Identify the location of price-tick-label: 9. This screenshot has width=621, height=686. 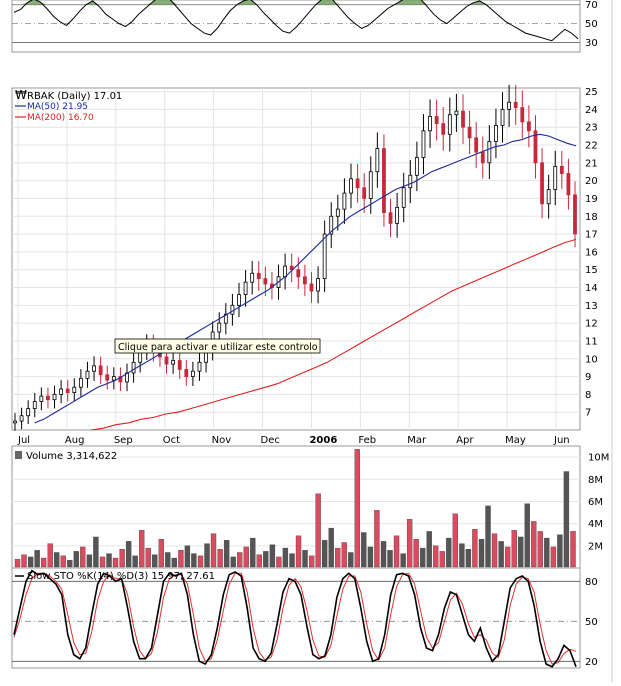
(588, 377).